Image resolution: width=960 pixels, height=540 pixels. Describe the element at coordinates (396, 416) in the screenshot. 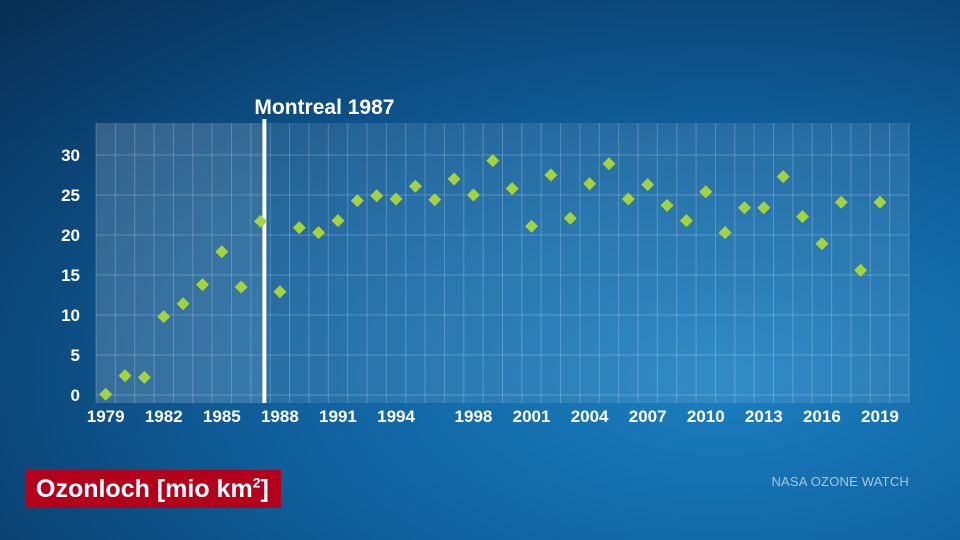

I see `x-tick-label: 1994` at that location.